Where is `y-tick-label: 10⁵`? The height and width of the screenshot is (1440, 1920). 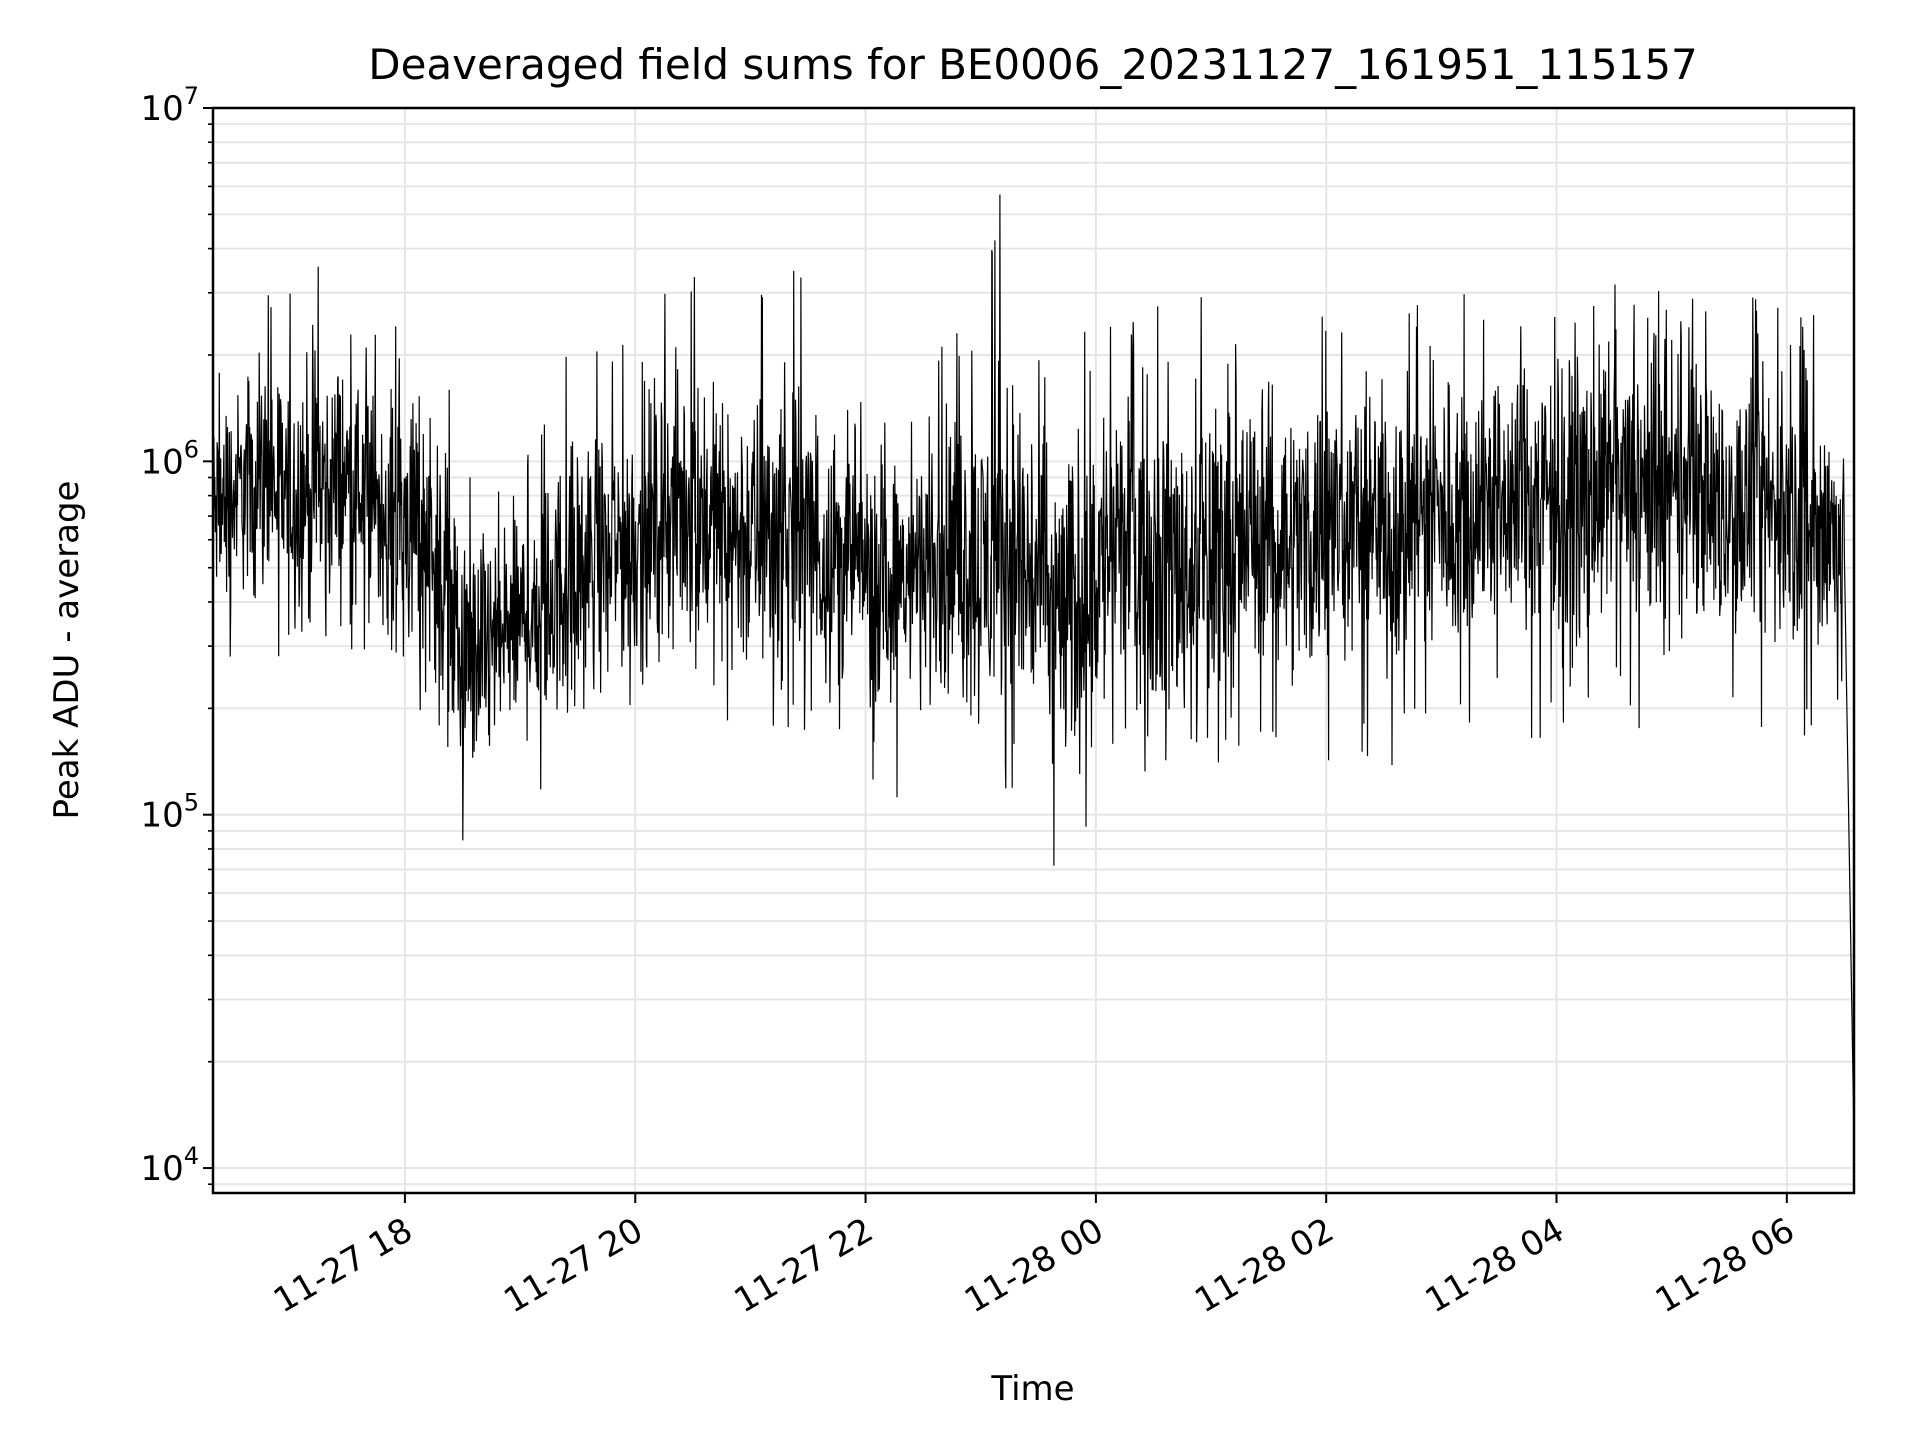 y-tick-label: 10⁵ is located at coordinates (169, 812).